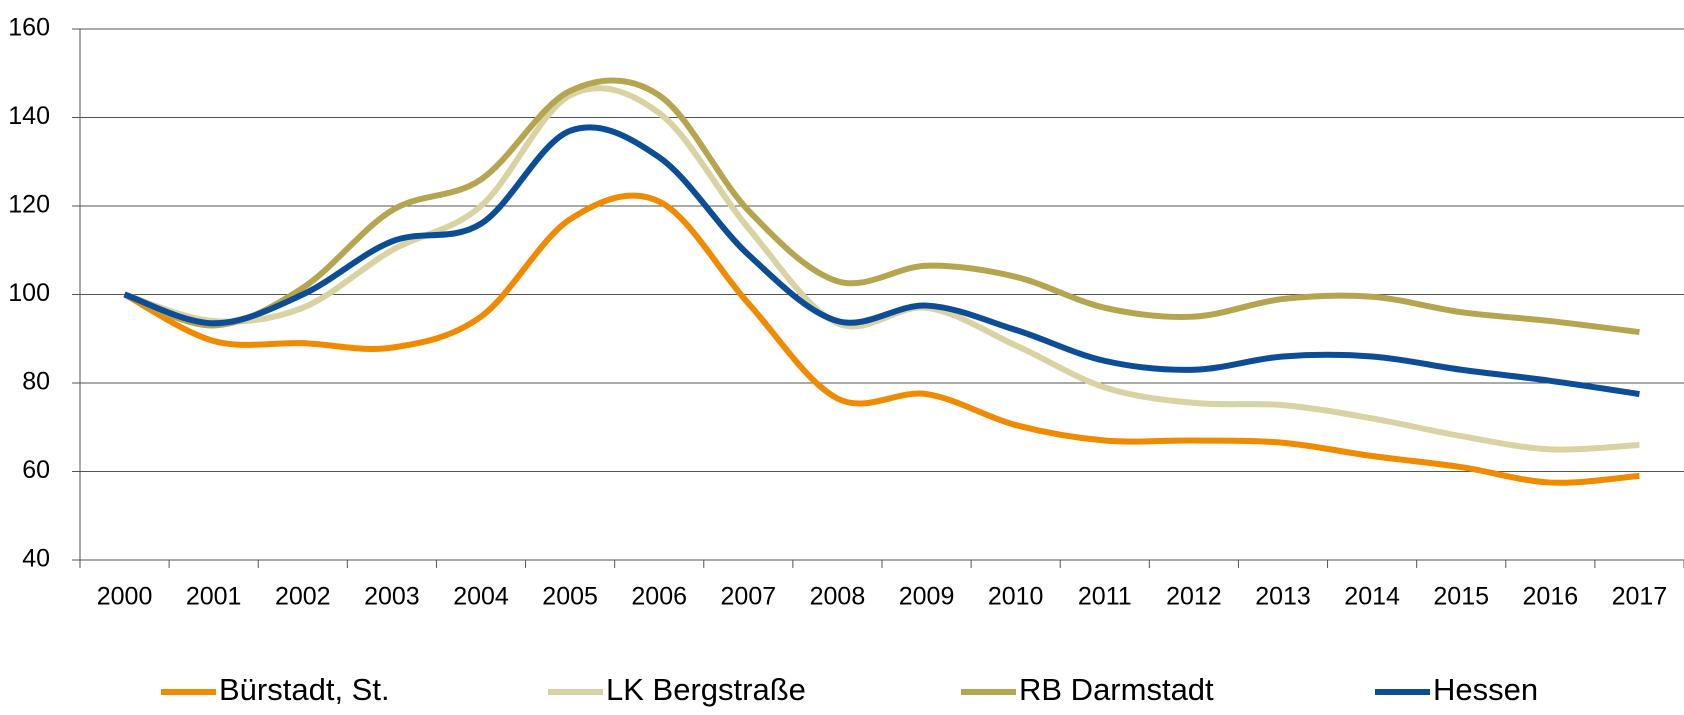  Describe the element at coordinates (1640, 597) in the screenshot. I see `x-tick-label: 2017` at that location.